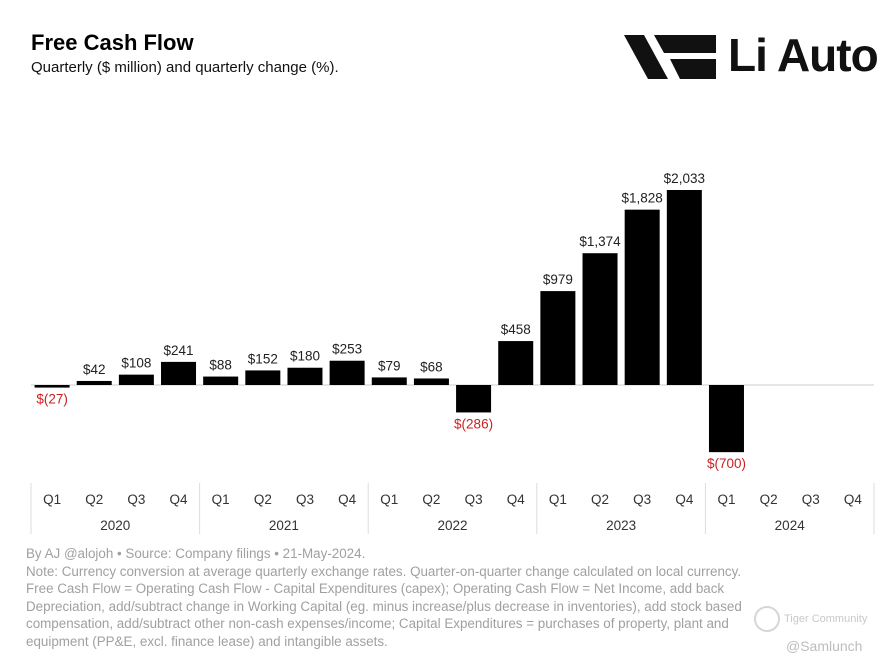 The height and width of the screenshot is (666, 891). I want to click on li-auto-logo: Li Auto, so click(751, 55).